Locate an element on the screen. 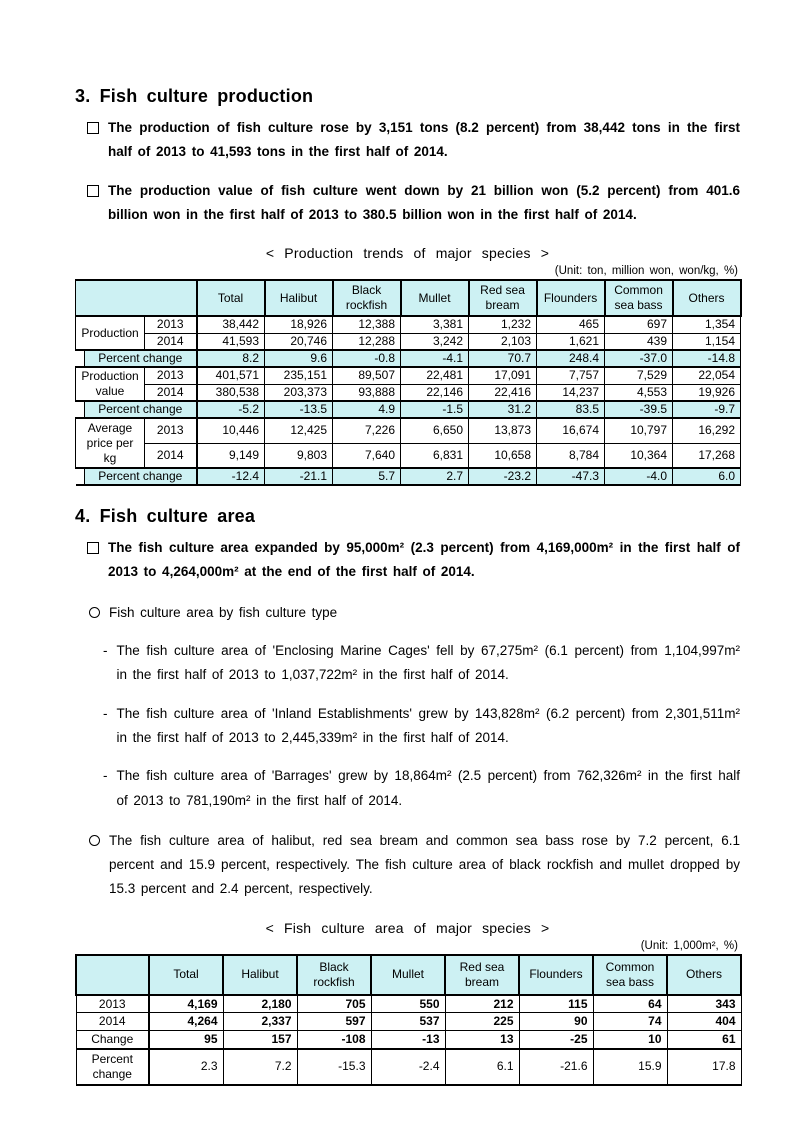  table-cell: 22,481 is located at coordinates (435, 375).